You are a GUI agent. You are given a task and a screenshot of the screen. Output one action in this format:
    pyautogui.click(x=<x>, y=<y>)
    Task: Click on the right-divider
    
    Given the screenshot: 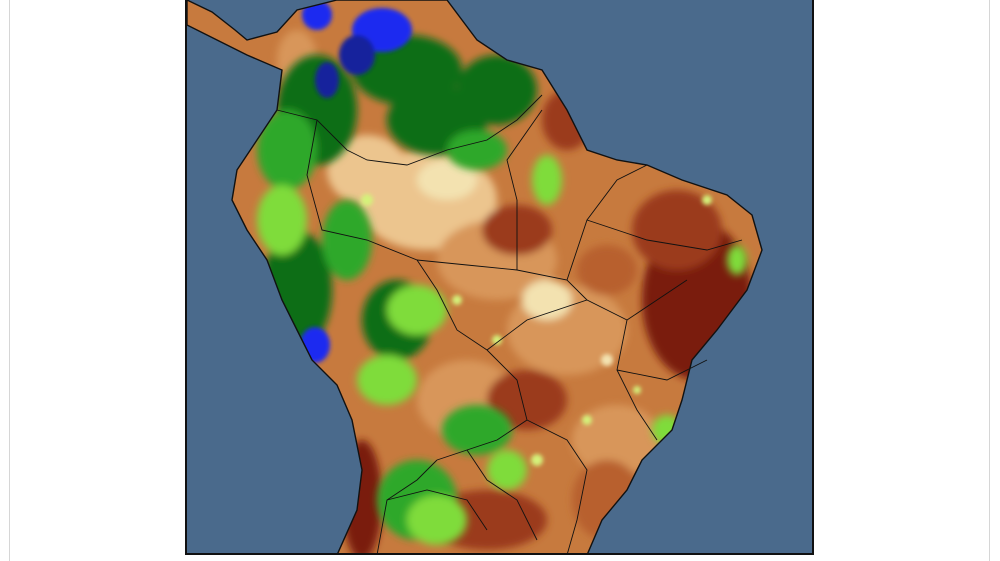 What is the action you would take?
    pyautogui.click(x=989, y=280)
    